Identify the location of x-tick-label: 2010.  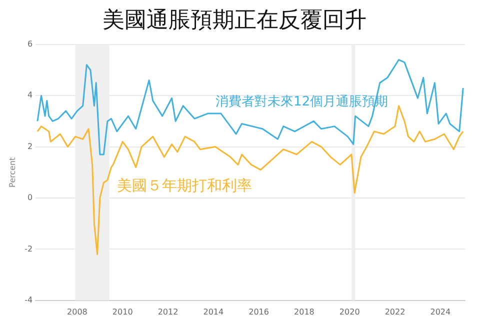
(122, 311).